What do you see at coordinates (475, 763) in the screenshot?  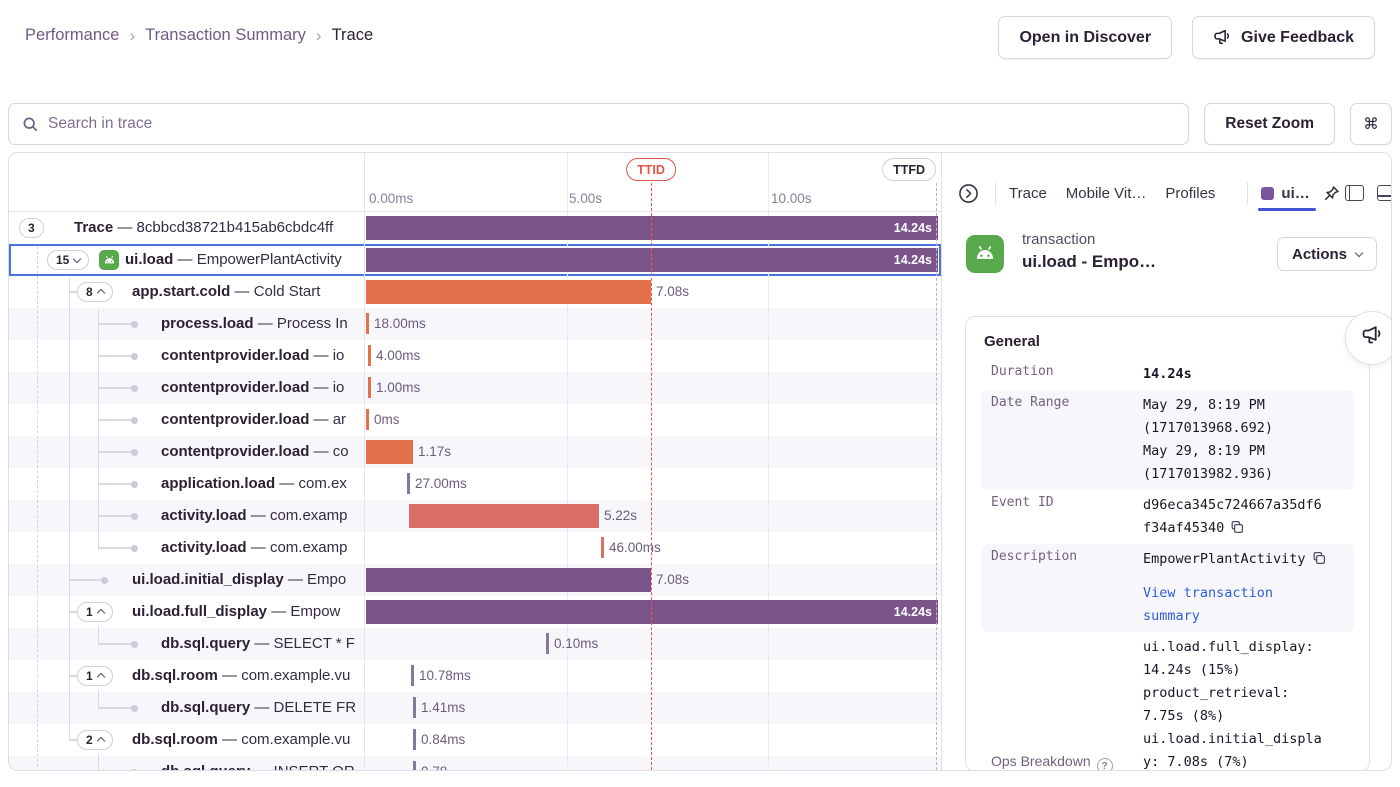 I see `trace-row: db.sql.query — INSERT OR 0.78` at bounding box center [475, 763].